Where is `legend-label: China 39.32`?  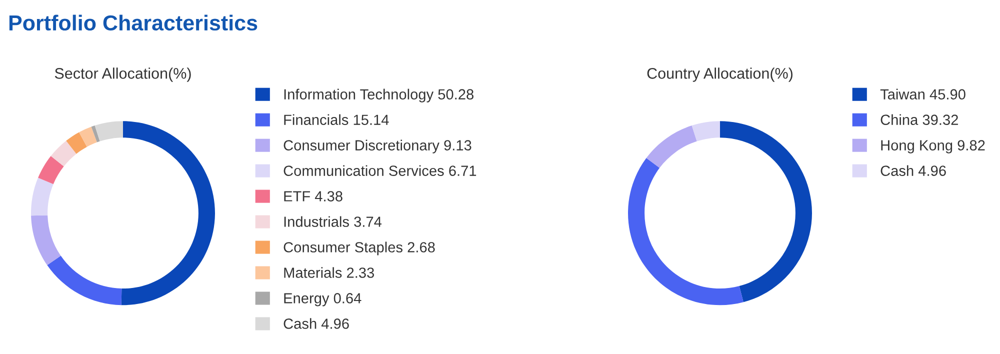 legend-label: China 39.32 is located at coordinates (919, 119).